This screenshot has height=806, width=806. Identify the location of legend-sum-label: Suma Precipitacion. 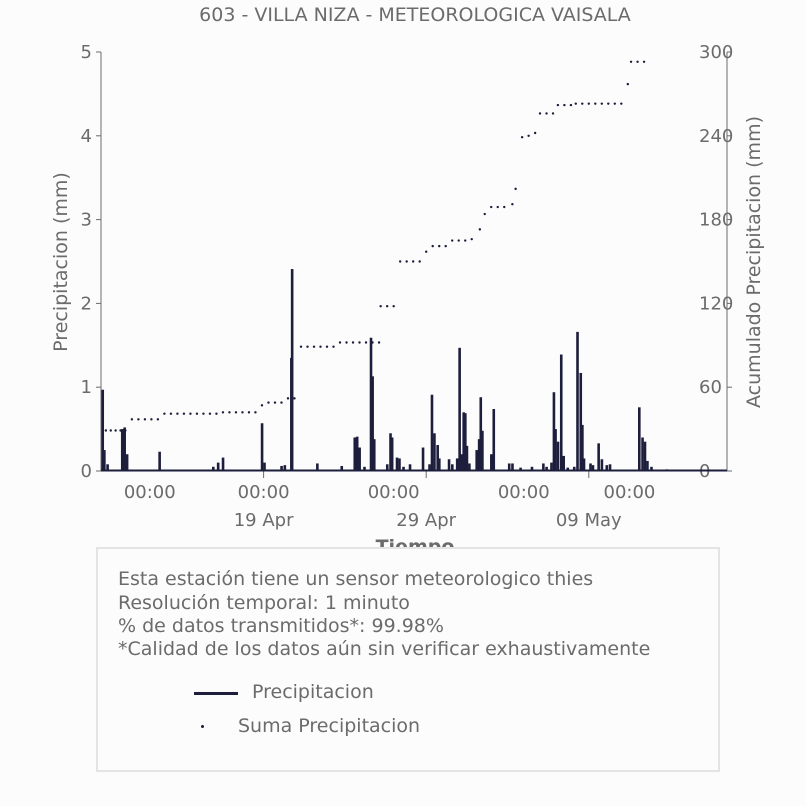
(329, 726).